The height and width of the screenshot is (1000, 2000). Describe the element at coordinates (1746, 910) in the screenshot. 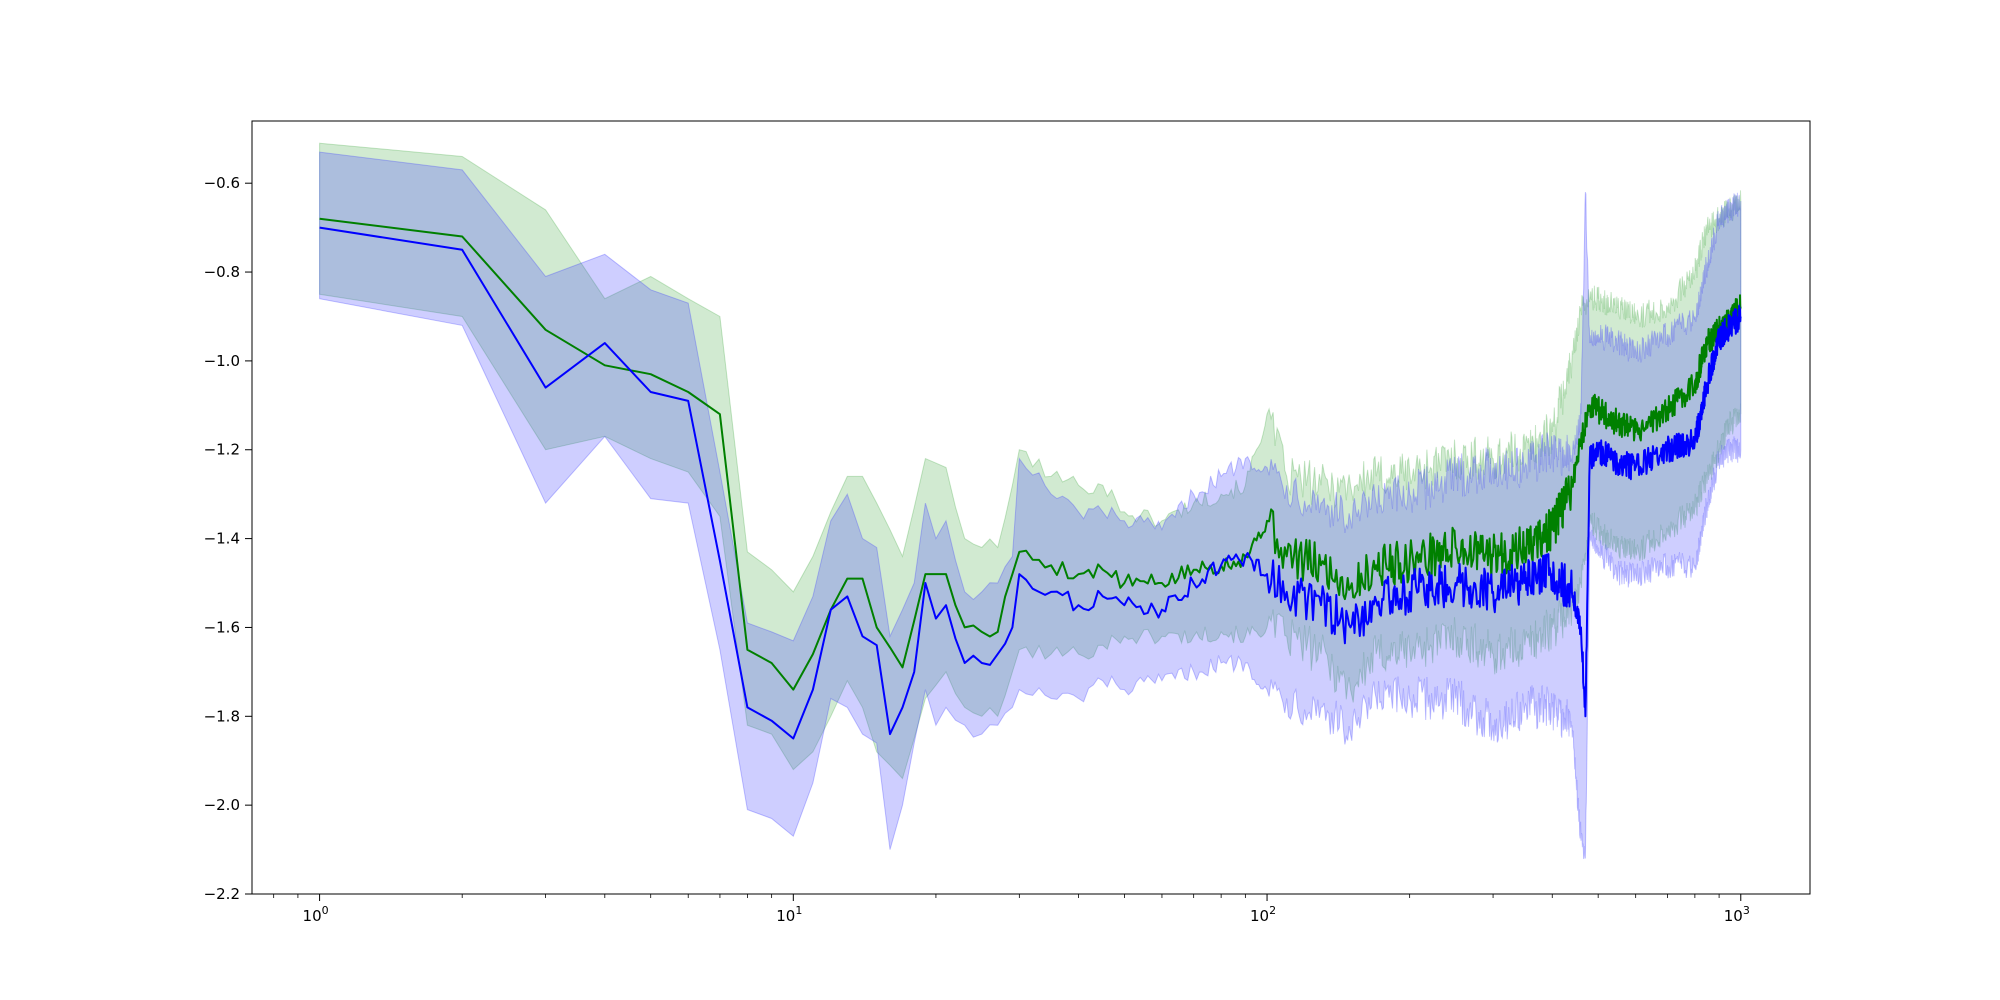

I see `x-tick-label-exponent: 3` at that location.